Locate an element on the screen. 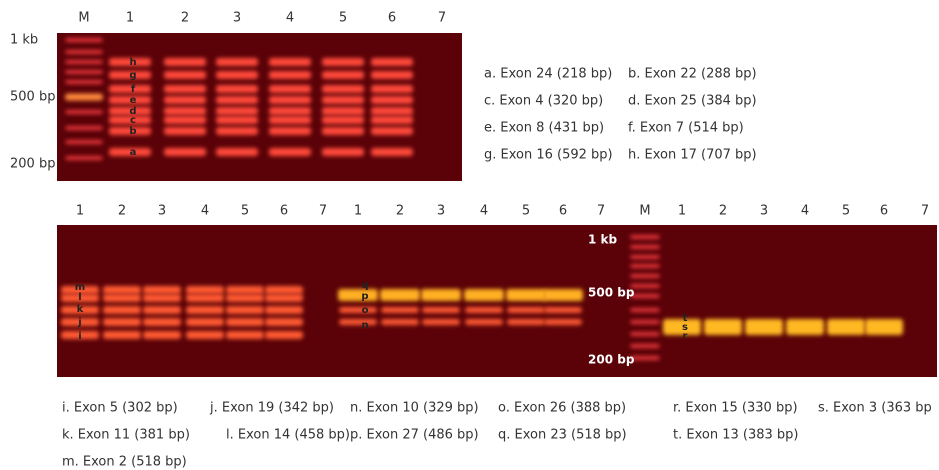 The height and width of the screenshot is (470, 939). band-letter: d is located at coordinates (132, 111).